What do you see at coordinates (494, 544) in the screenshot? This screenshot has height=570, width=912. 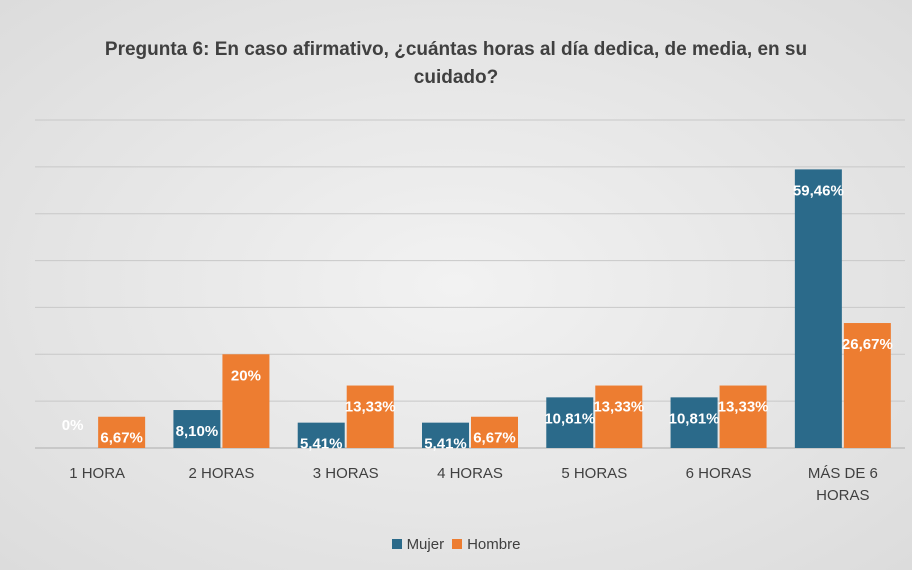 I see `legend-label: Hombre` at bounding box center [494, 544].